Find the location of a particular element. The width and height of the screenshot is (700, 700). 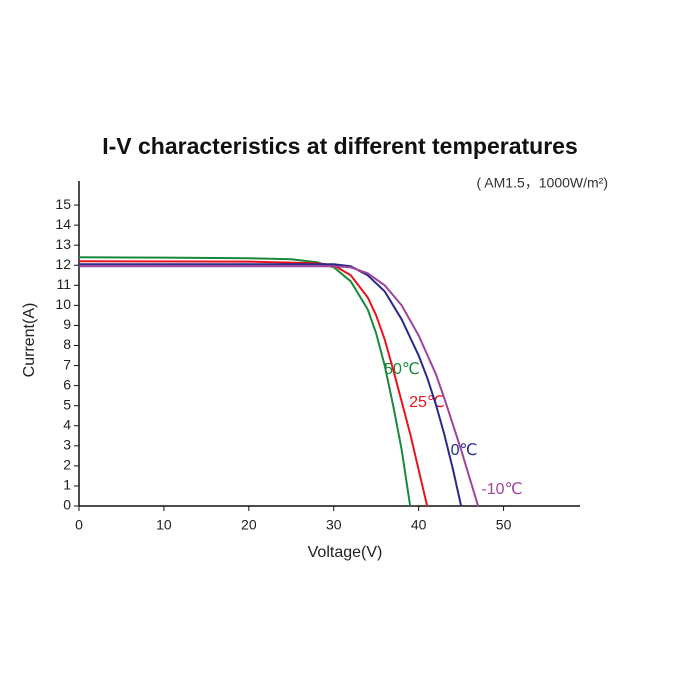

y-tick-label: 7 is located at coordinates (67, 364).